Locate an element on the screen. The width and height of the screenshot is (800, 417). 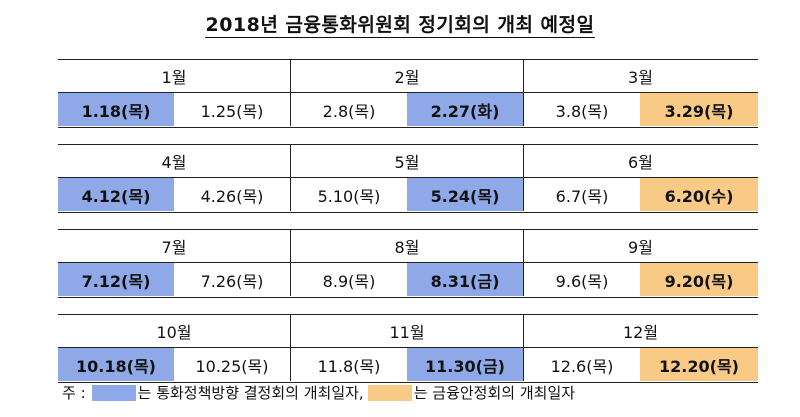
month-header-row: 4월 5월 6월 is located at coordinates (408, 161).